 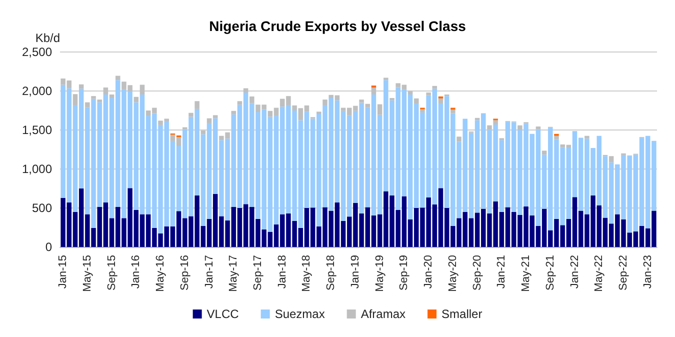 What do you see at coordinates (87, 273) in the screenshot?
I see `x-tick-label: May-15` at bounding box center [87, 273].